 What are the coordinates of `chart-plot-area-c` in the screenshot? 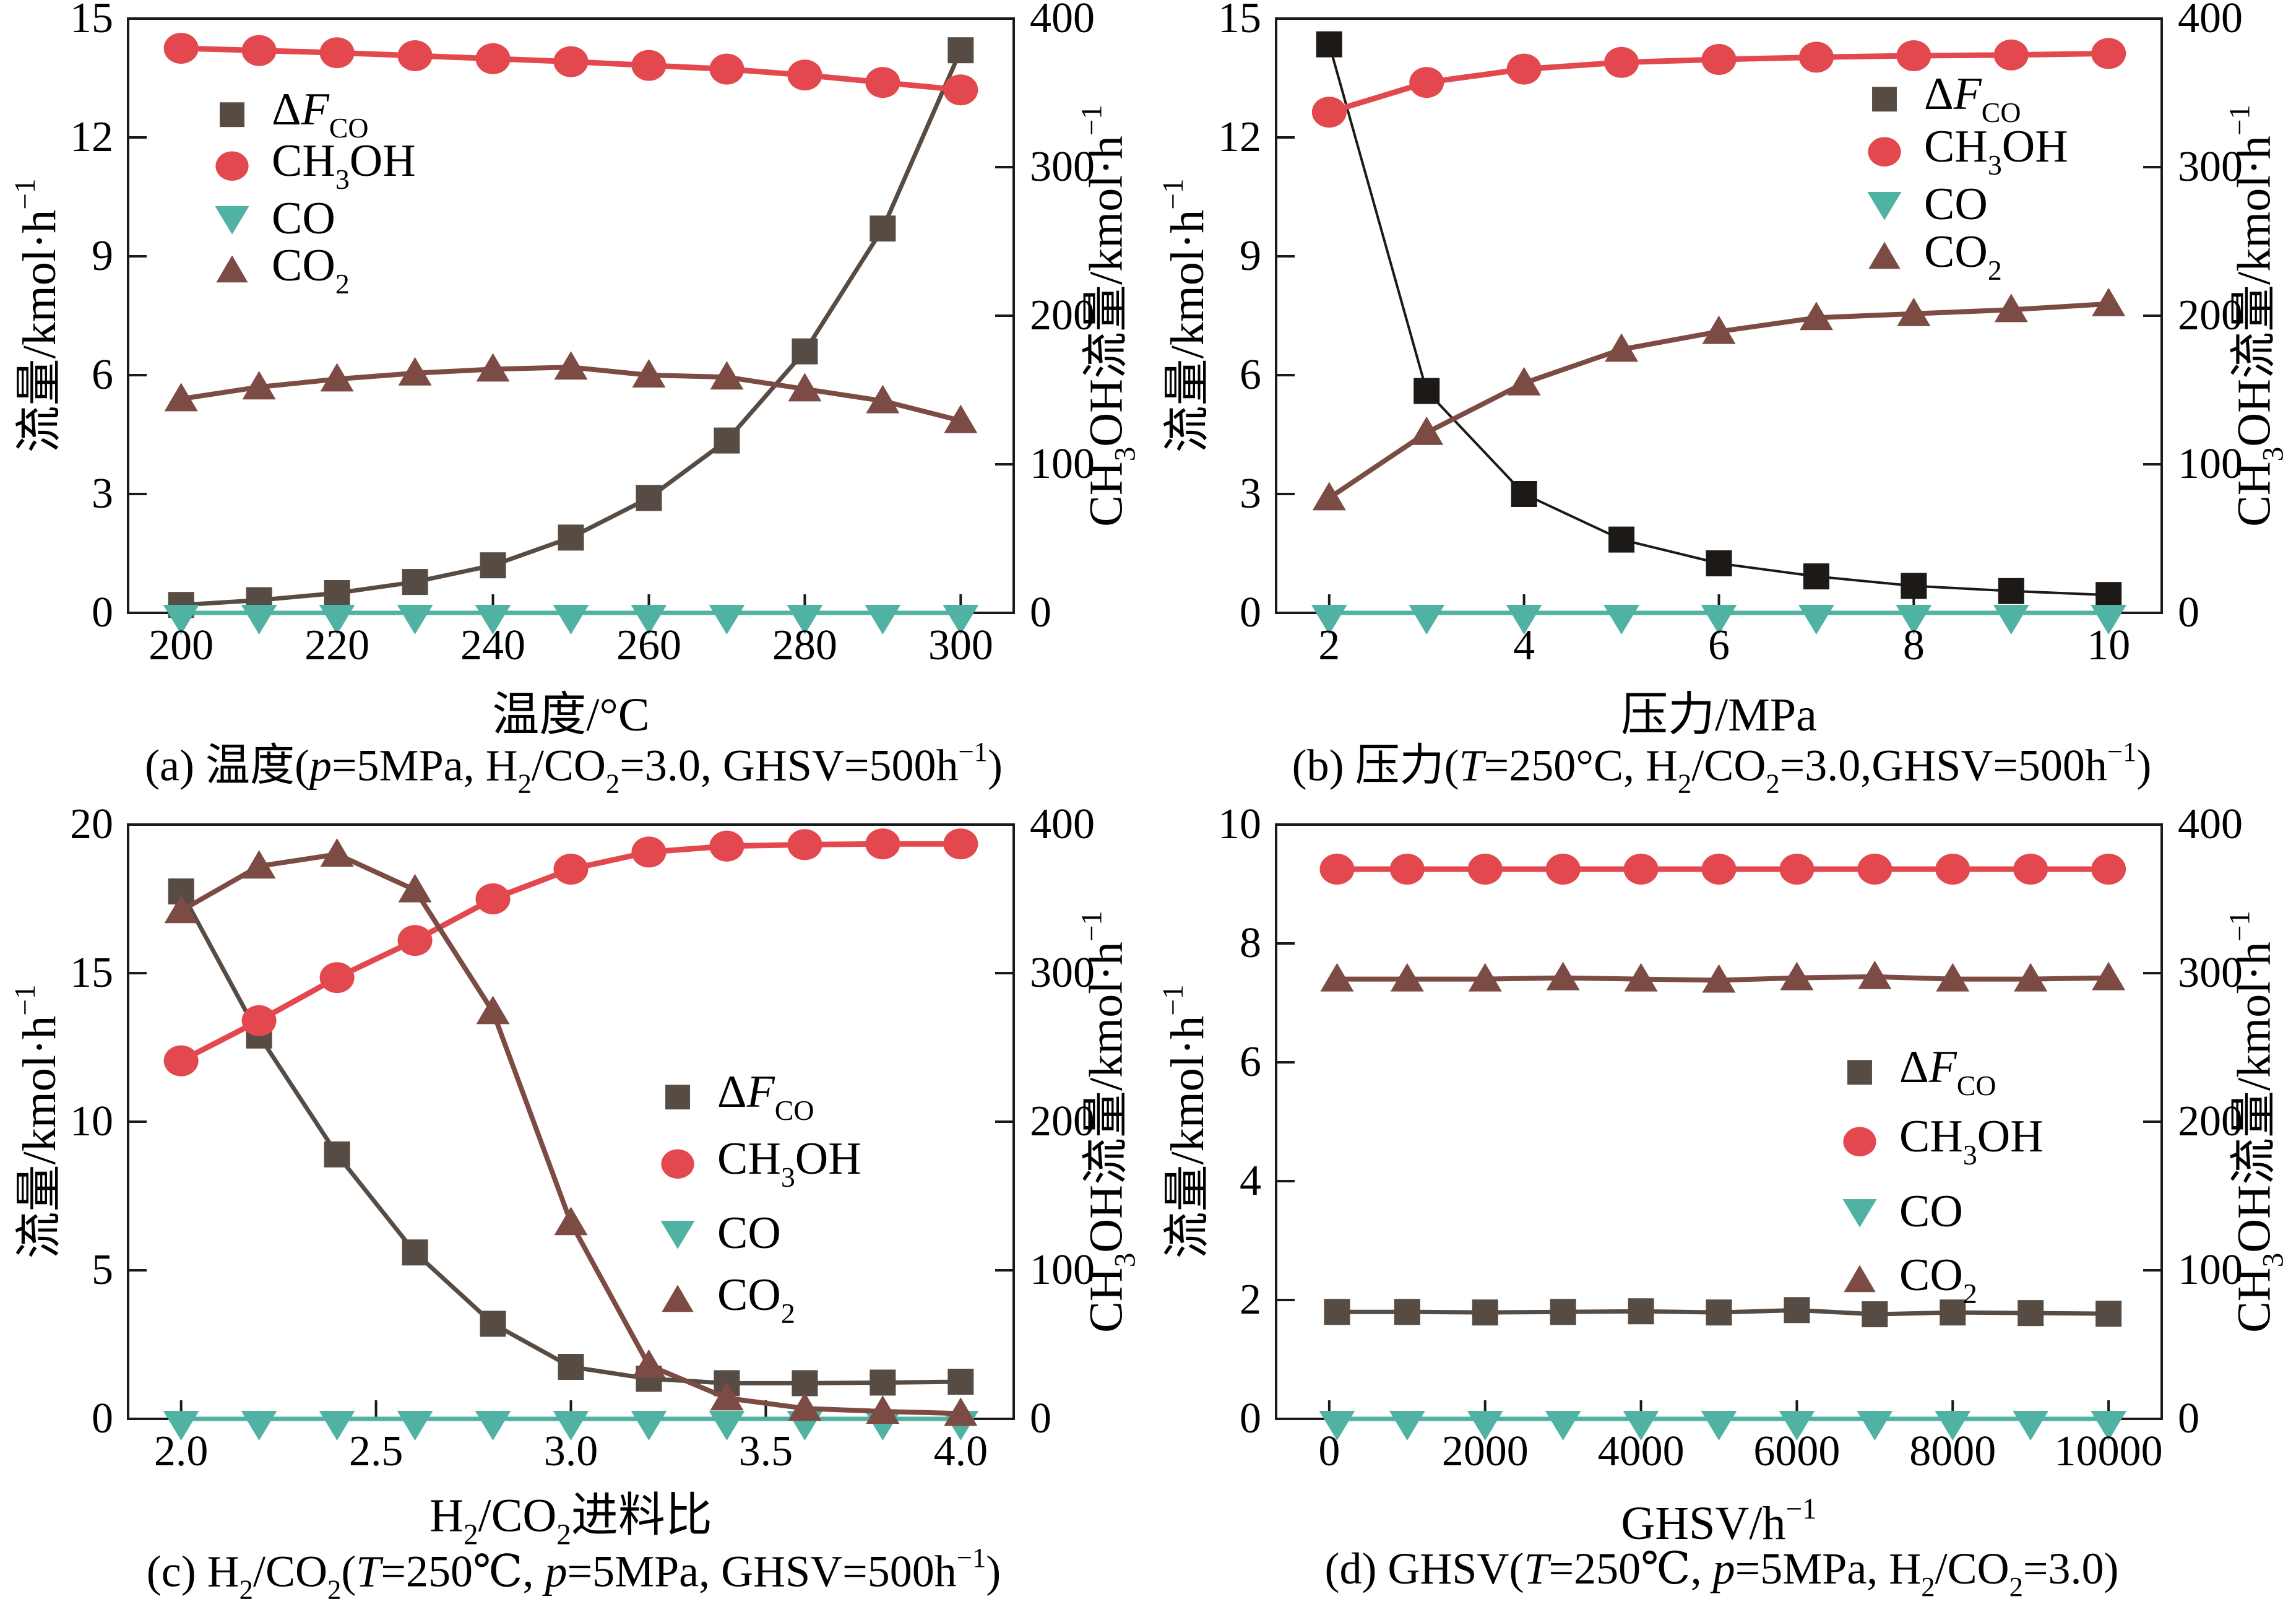 It's located at (571, 1132).